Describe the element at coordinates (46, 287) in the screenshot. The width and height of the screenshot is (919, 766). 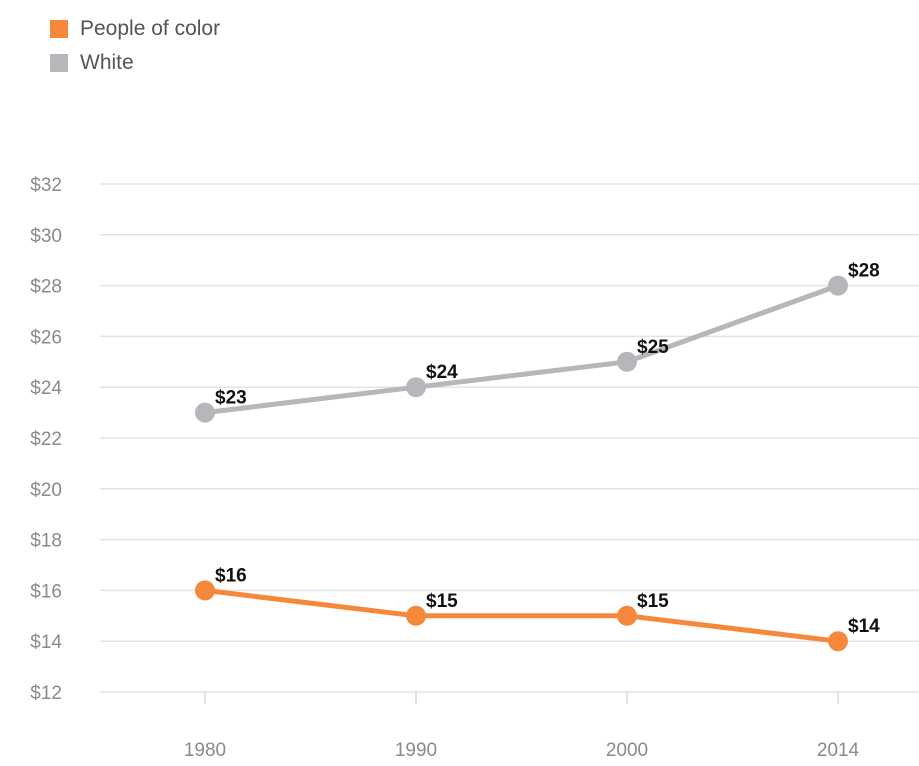
I see `y-tick-label: $28` at that location.